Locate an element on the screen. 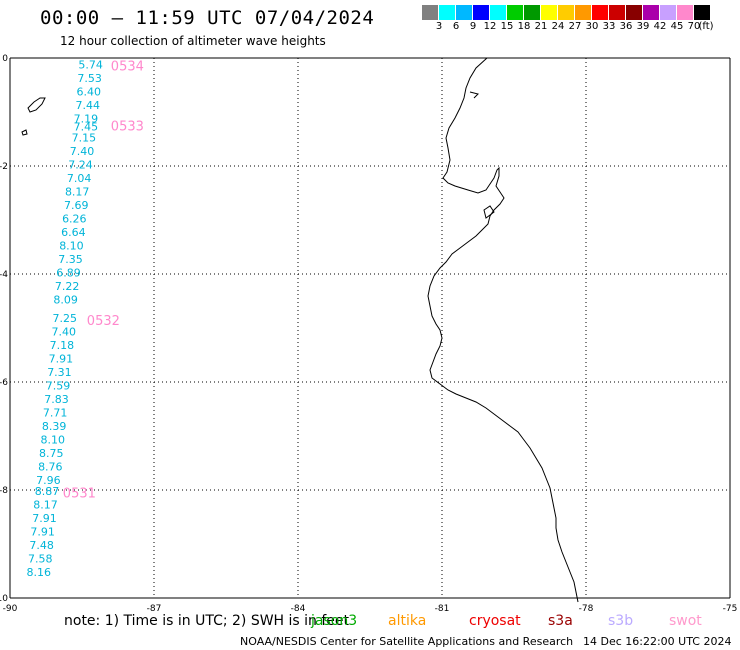 Image resolution: width=740 pixels, height=650 pixels. wave-height-value: 7.19 is located at coordinates (86, 118).